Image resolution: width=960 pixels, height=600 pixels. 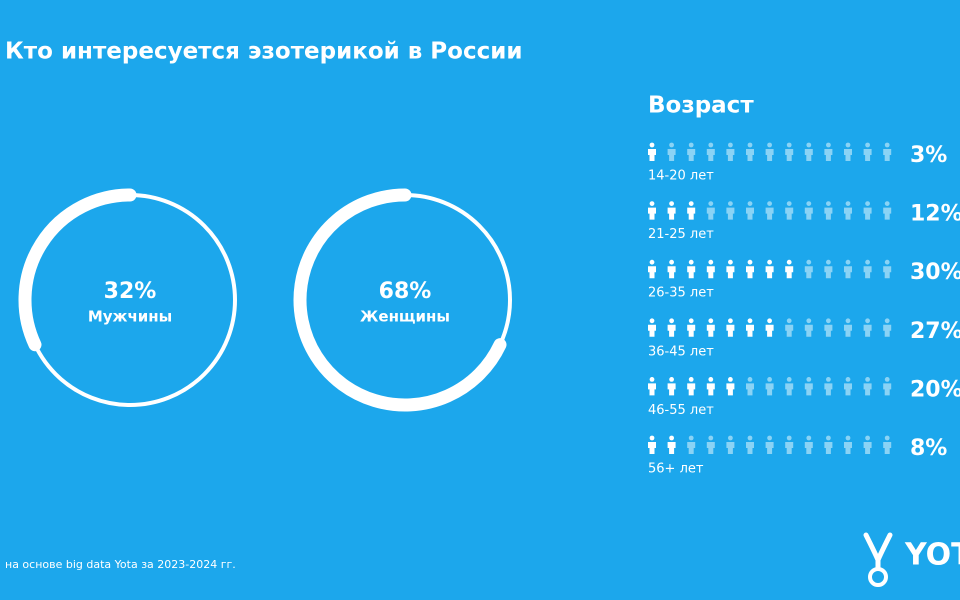 I want to click on age-value: 30%, so click(x=935, y=272).